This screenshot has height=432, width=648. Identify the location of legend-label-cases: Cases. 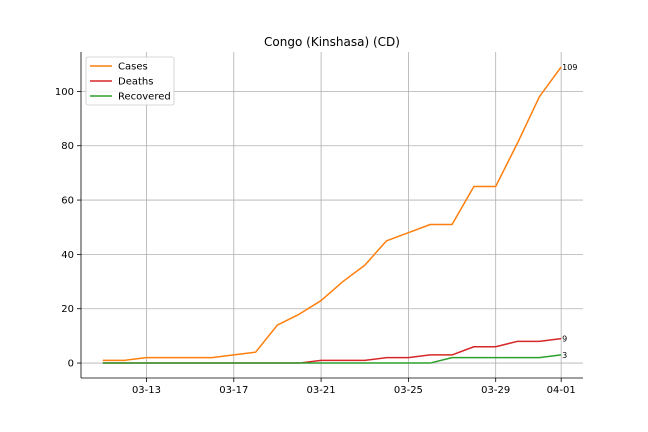
(133, 67).